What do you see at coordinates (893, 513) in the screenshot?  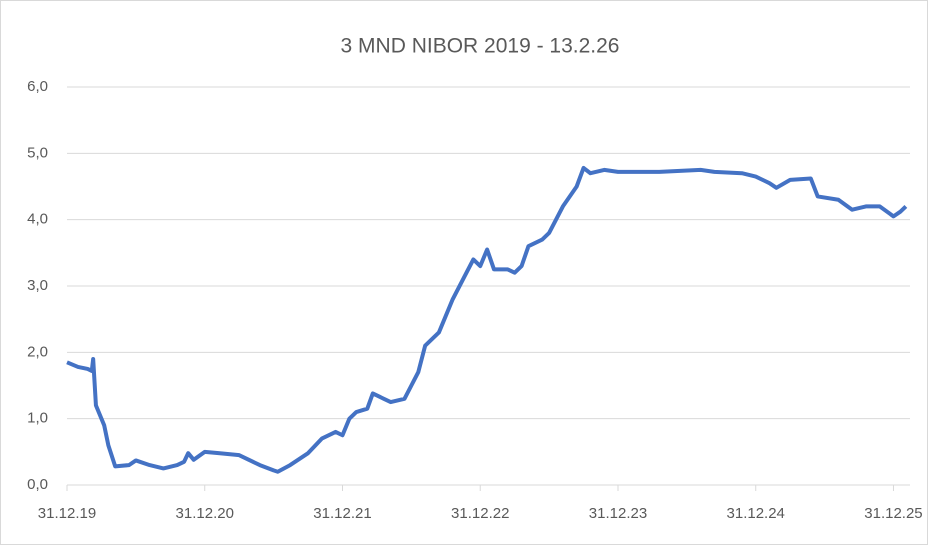 I see `x-tick-label: 31.12.25` at bounding box center [893, 513].